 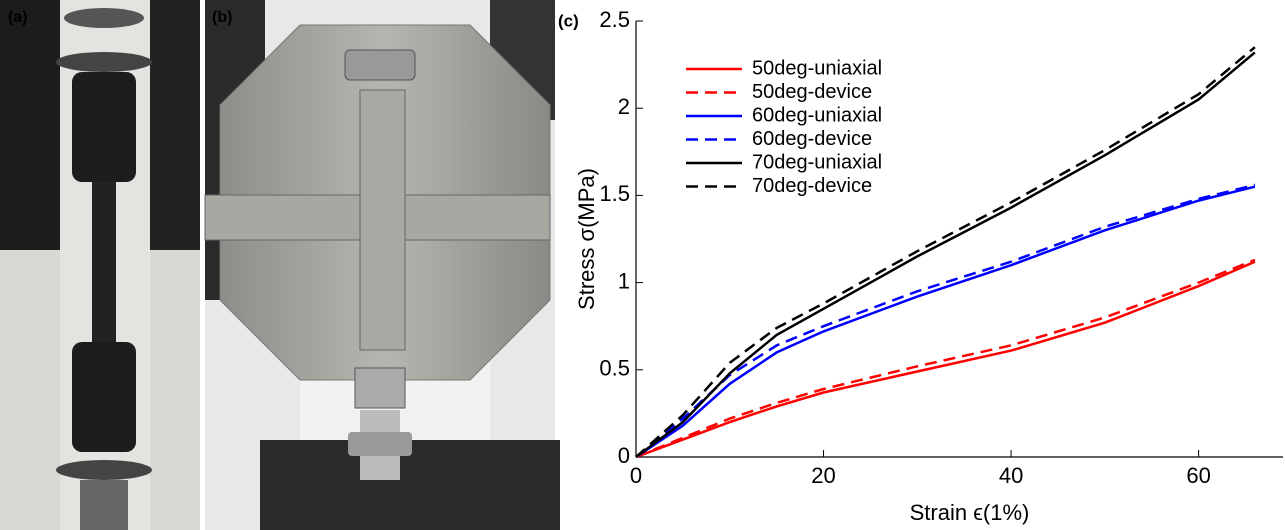 I want to click on panel-label: (a), so click(x=18, y=17).